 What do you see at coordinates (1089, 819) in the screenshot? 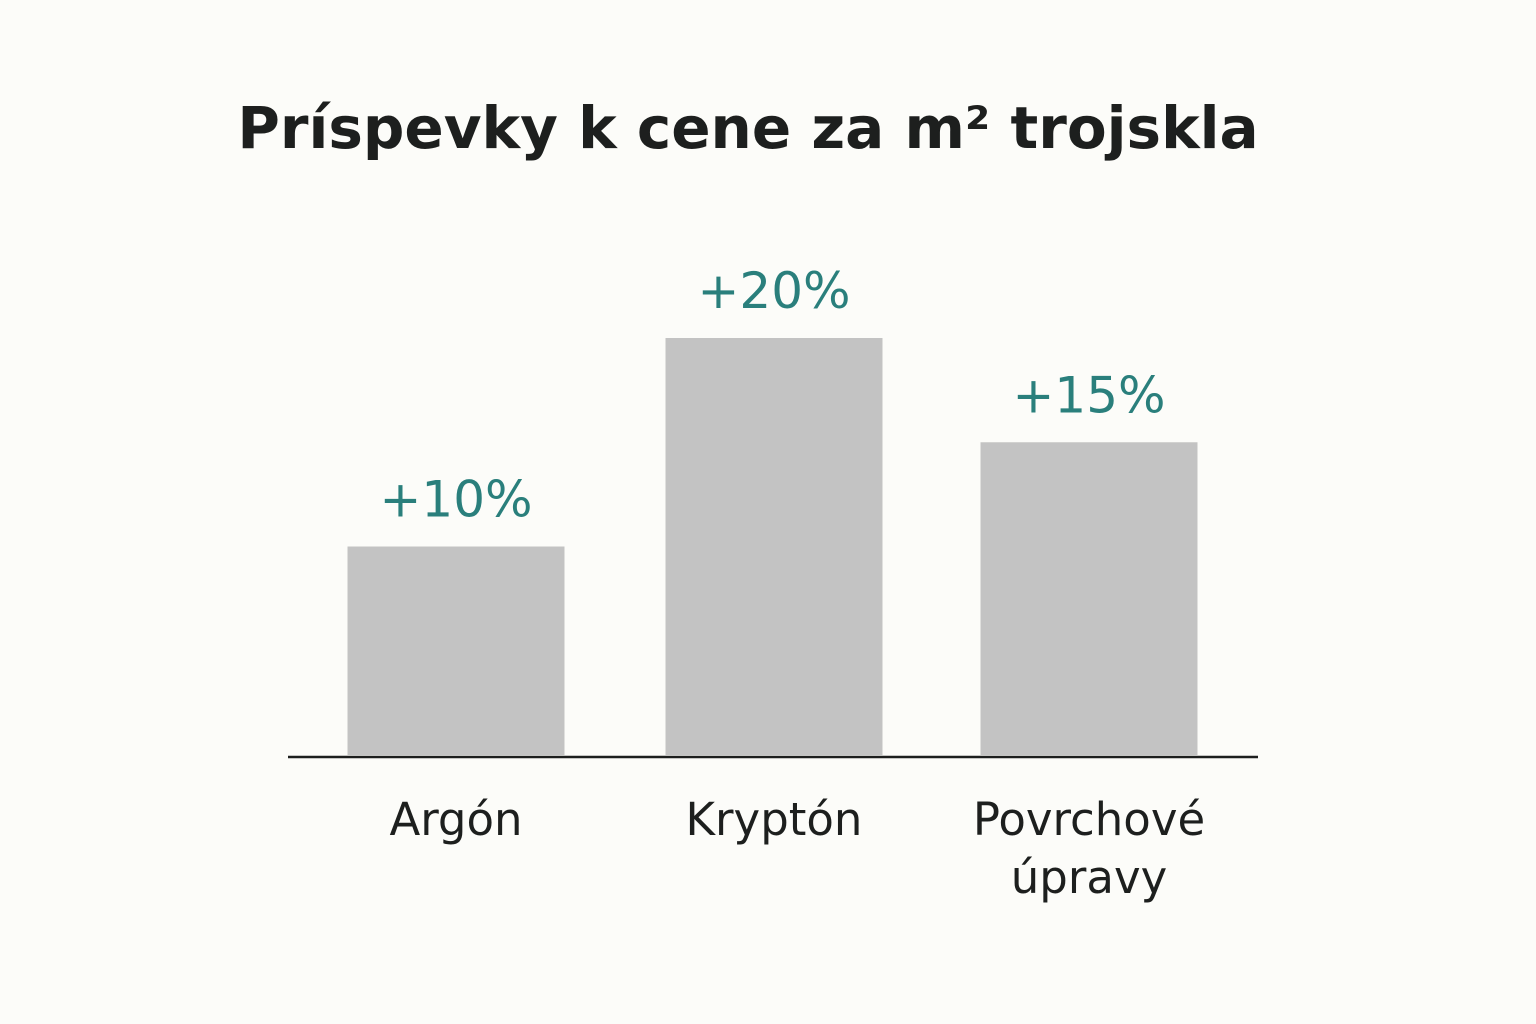
I see `category-label-3-line-1: Povrchové` at bounding box center [1089, 819].